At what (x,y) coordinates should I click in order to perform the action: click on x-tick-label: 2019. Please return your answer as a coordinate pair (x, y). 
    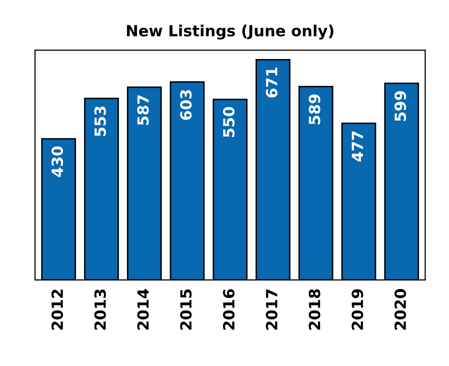
    Looking at the image, I should click on (358, 309).